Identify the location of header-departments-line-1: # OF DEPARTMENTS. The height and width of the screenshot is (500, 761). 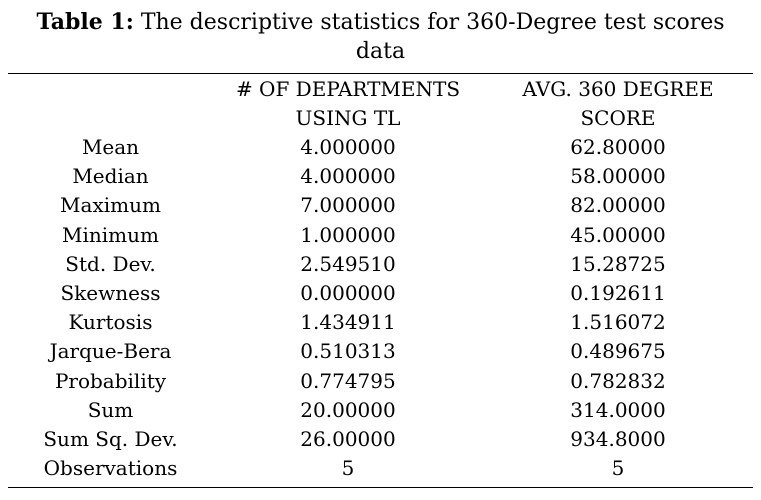
(348, 89).